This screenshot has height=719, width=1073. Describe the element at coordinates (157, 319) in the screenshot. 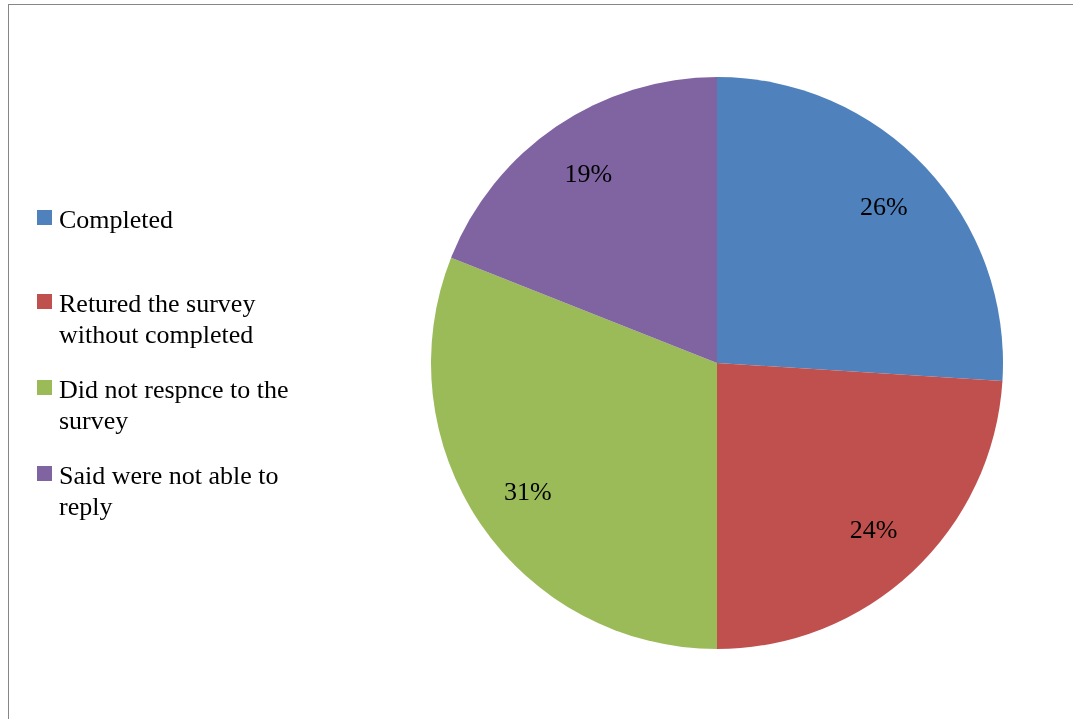

I see `legend-label: Retured the survey without completed` at that location.